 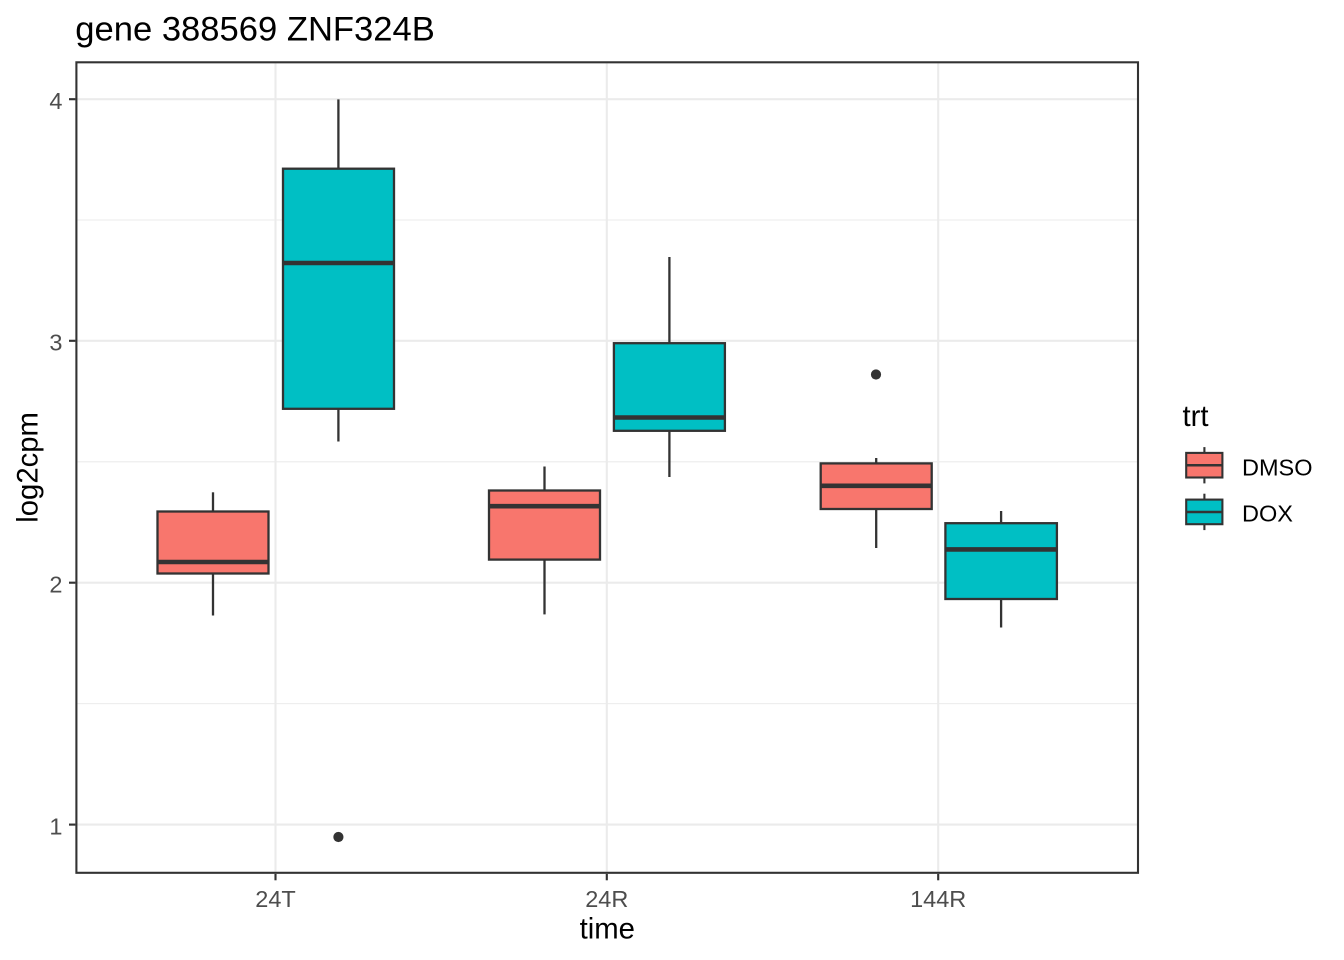 I want to click on svg-text: 24R, so click(x=606, y=899).